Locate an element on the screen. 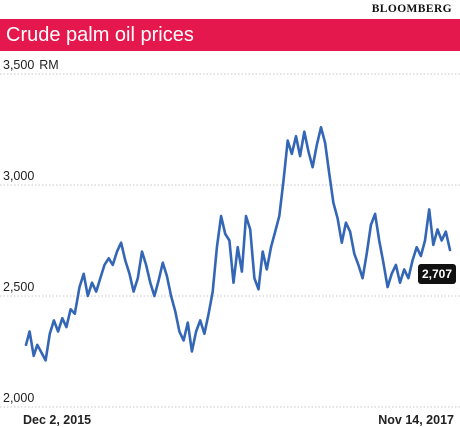 The image size is (460, 427). end-value-label: 2,707 is located at coordinates (437, 274).